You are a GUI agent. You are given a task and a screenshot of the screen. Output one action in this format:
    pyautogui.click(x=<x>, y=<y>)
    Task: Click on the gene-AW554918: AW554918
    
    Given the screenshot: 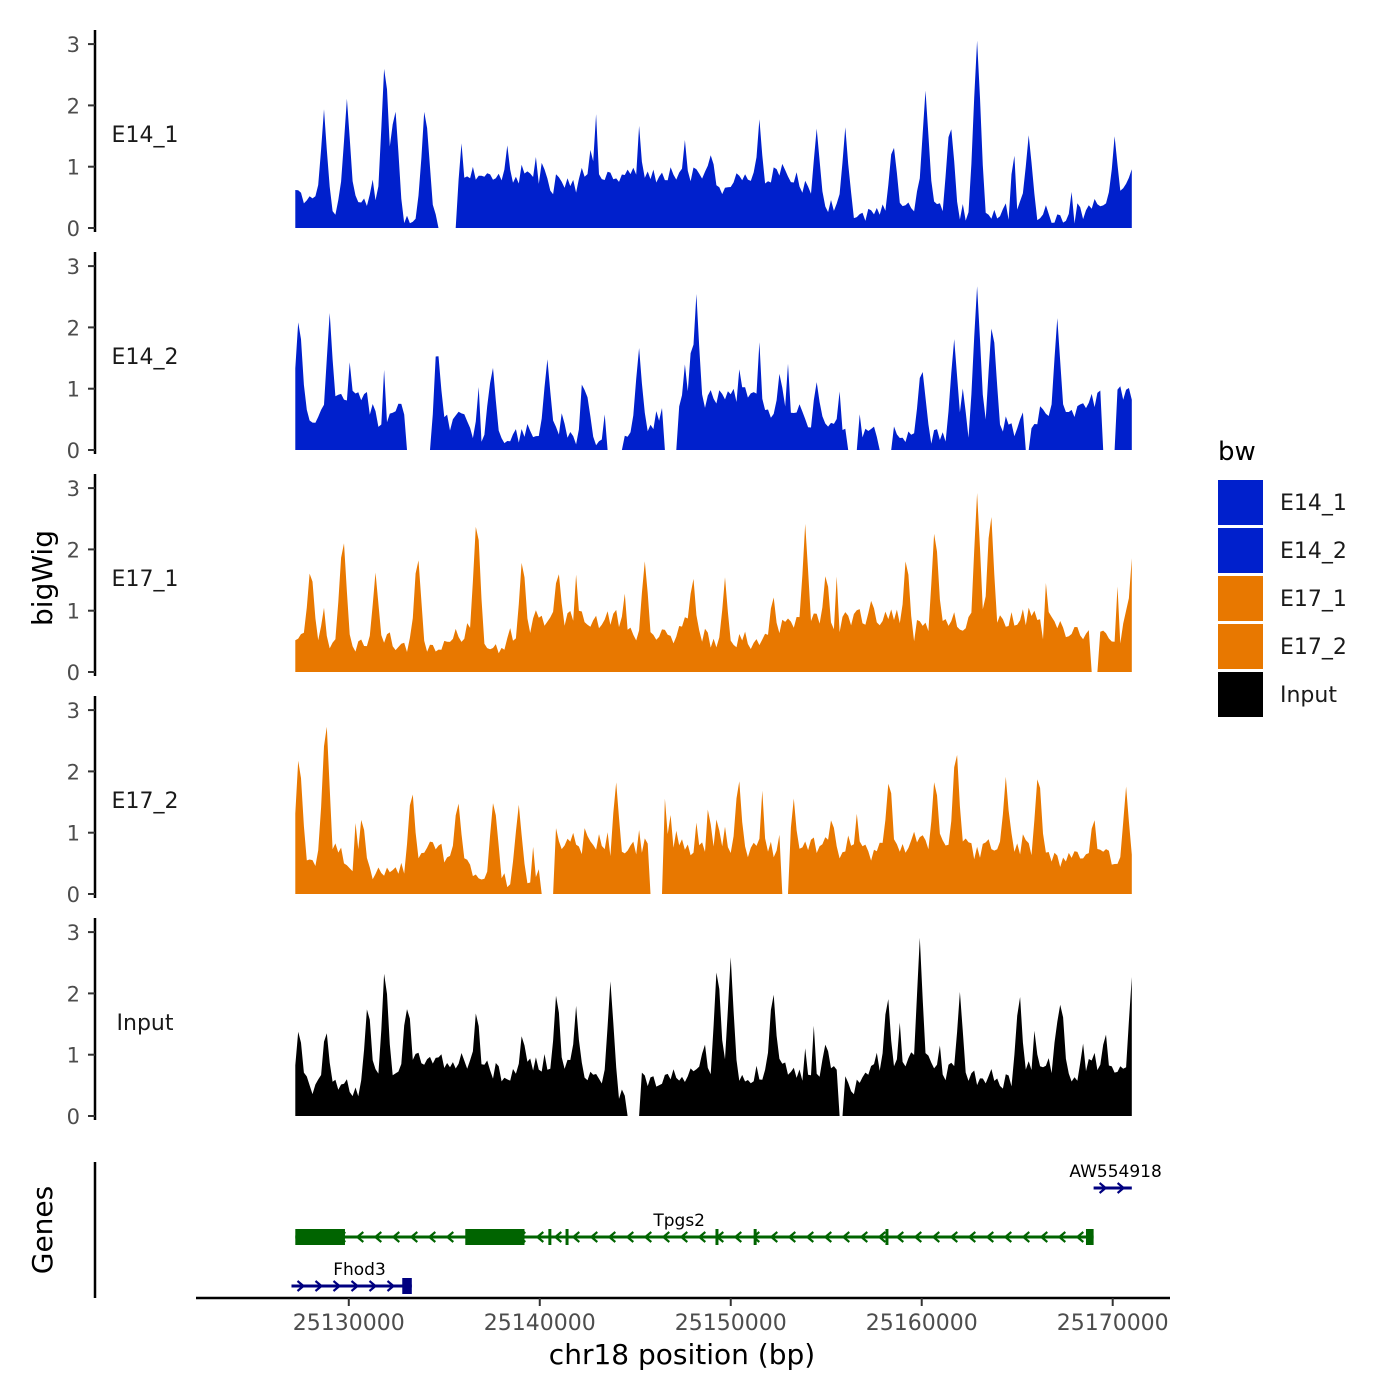 What is the action you would take?
    pyautogui.click(x=1115, y=1178)
    